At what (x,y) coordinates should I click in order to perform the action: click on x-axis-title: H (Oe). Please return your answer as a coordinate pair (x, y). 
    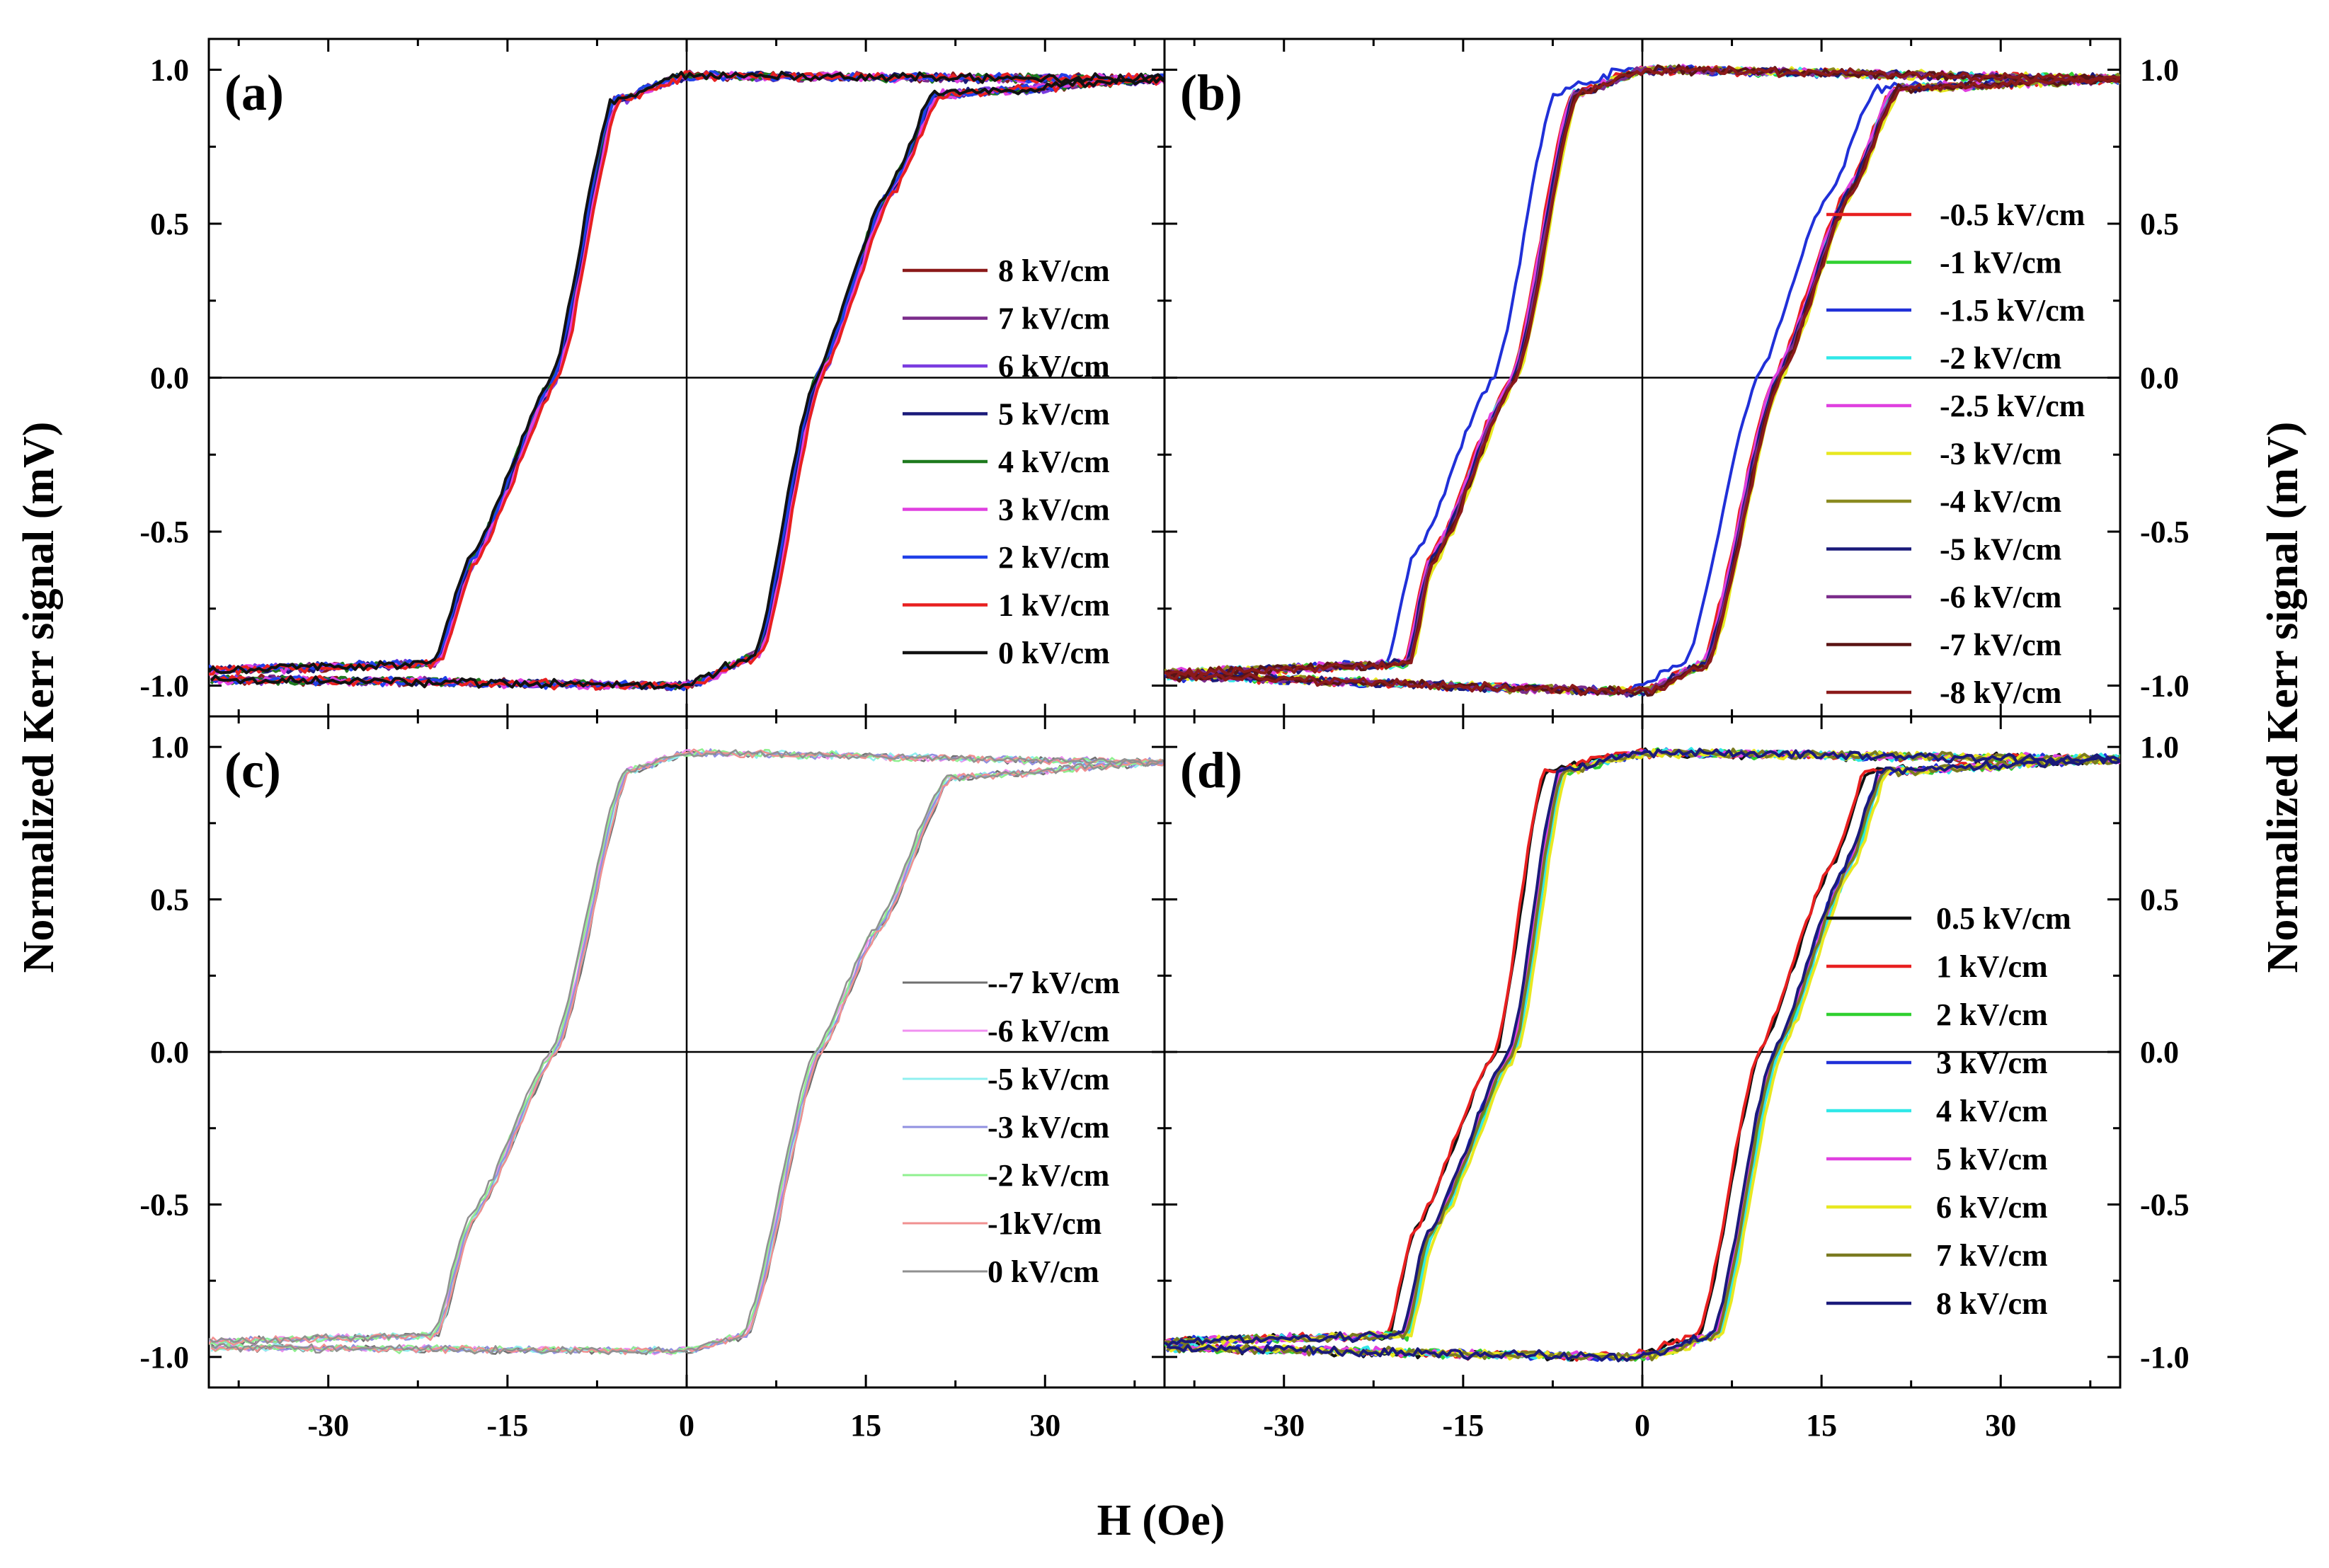
    Looking at the image, I should click on (1161, 1521).